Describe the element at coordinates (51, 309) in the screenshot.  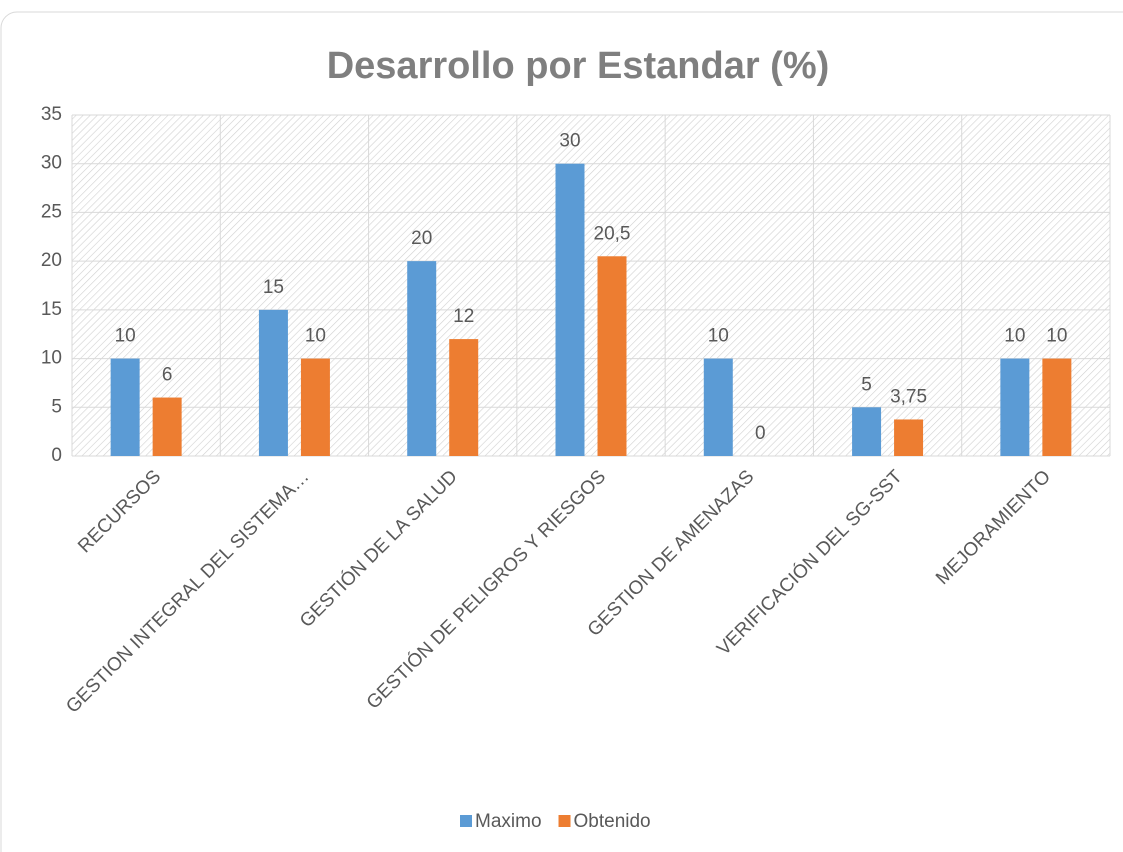
I see `y-tick-label: 15` at that location.